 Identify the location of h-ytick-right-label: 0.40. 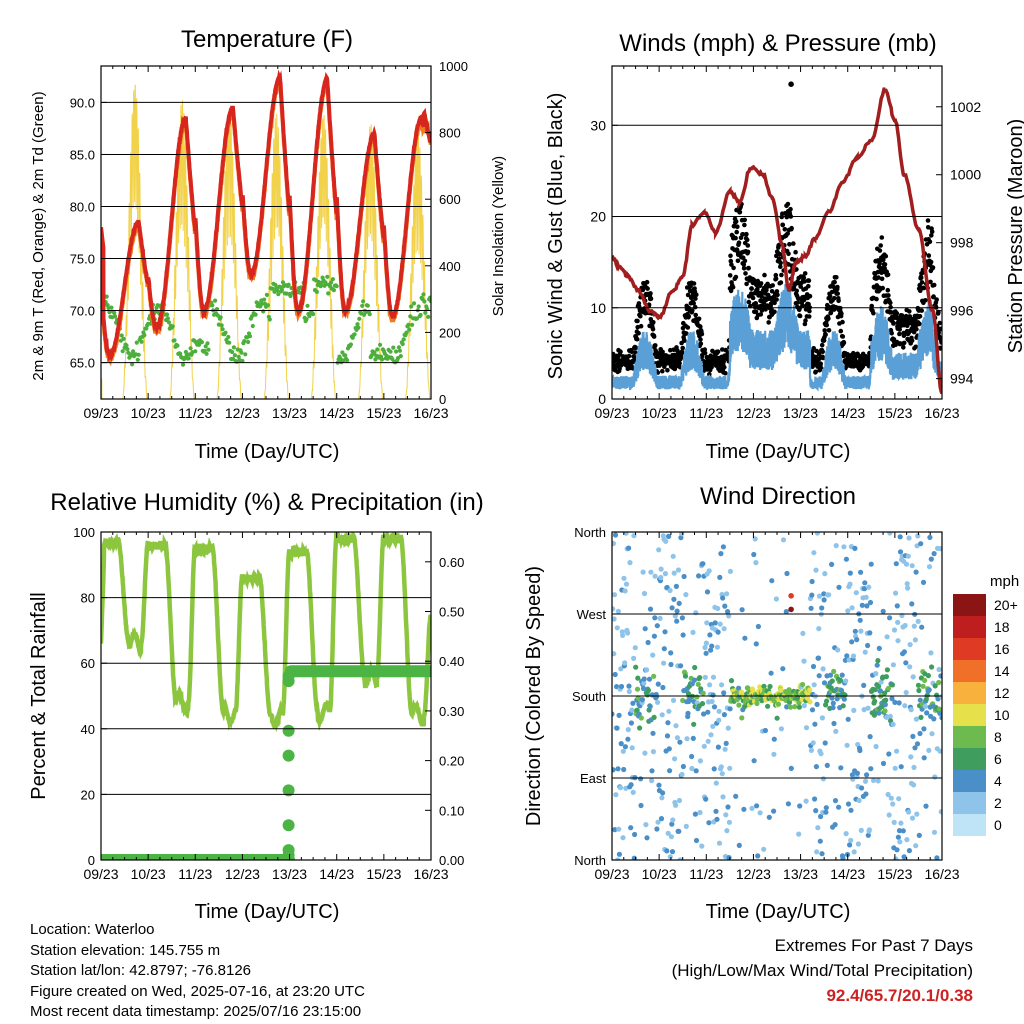
(451, 661).